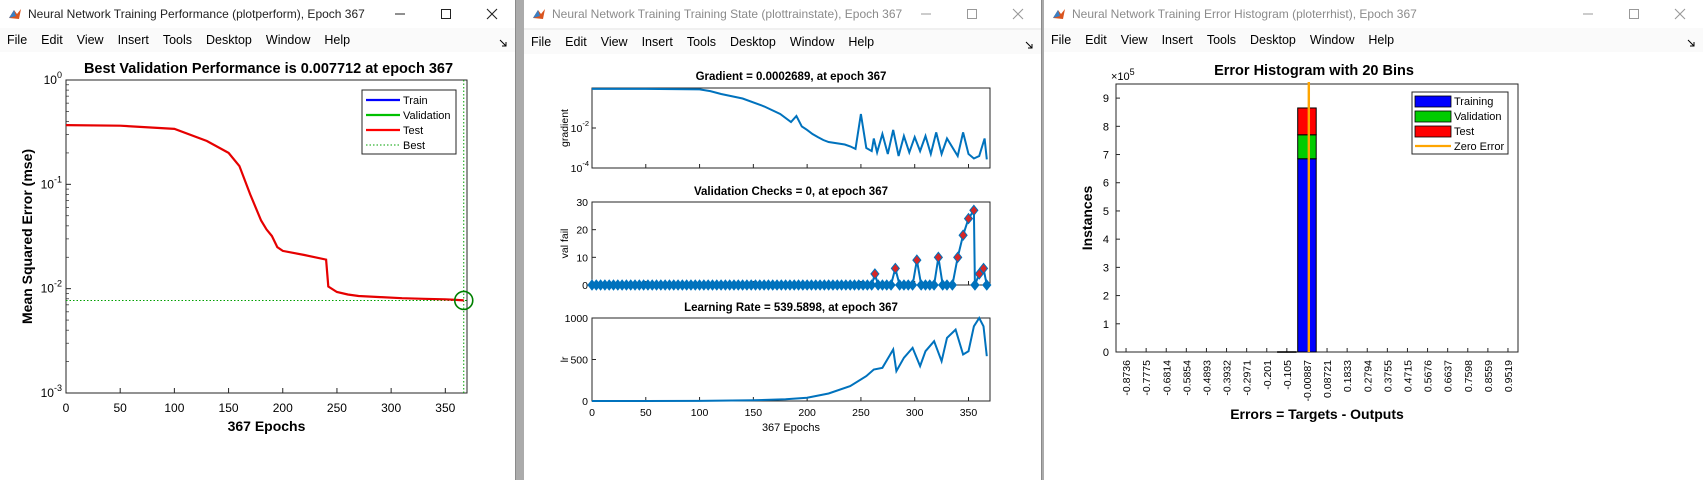  I want to click on x-tick-label: 0.9519, so click(1509, 376).